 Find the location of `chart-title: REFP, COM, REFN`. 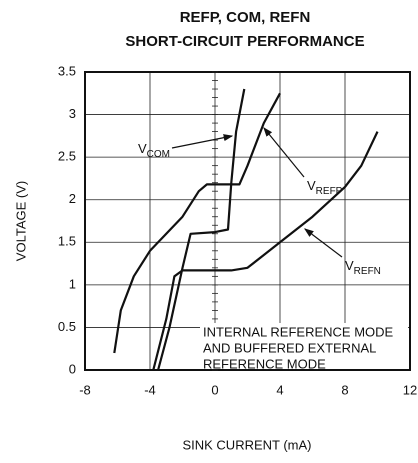

chart-title: REFP, COM, REFN is located at coordinates (245, 17).